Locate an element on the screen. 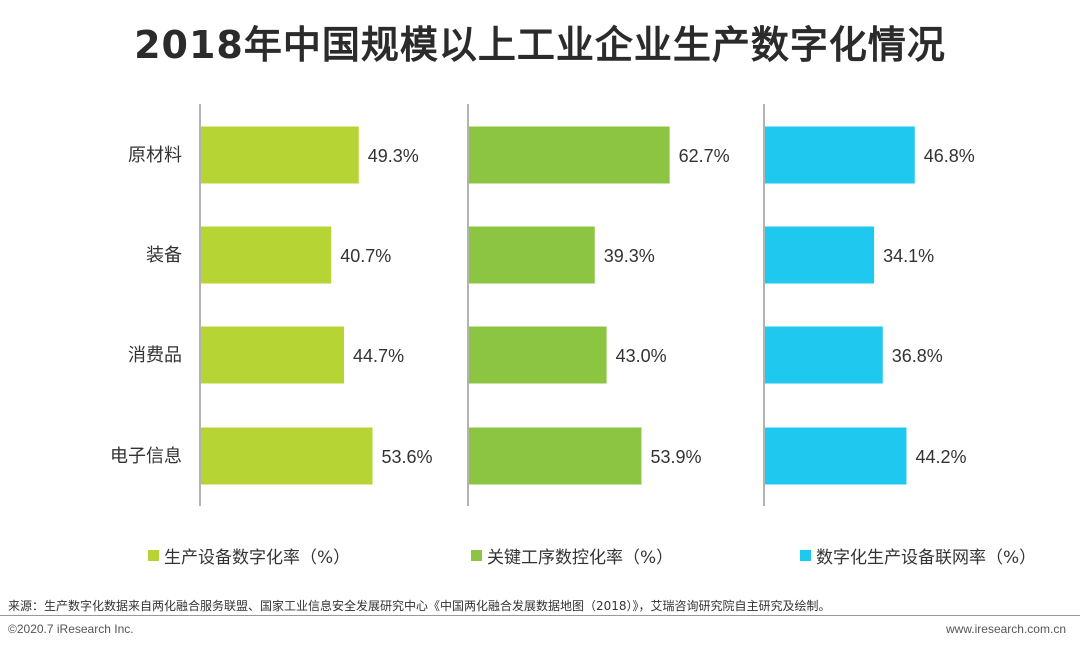 This screenshot has height=649, width=1080. data-label-equipment-digitization-raw-materials: 49.3% is located at coordinates (393, 156).